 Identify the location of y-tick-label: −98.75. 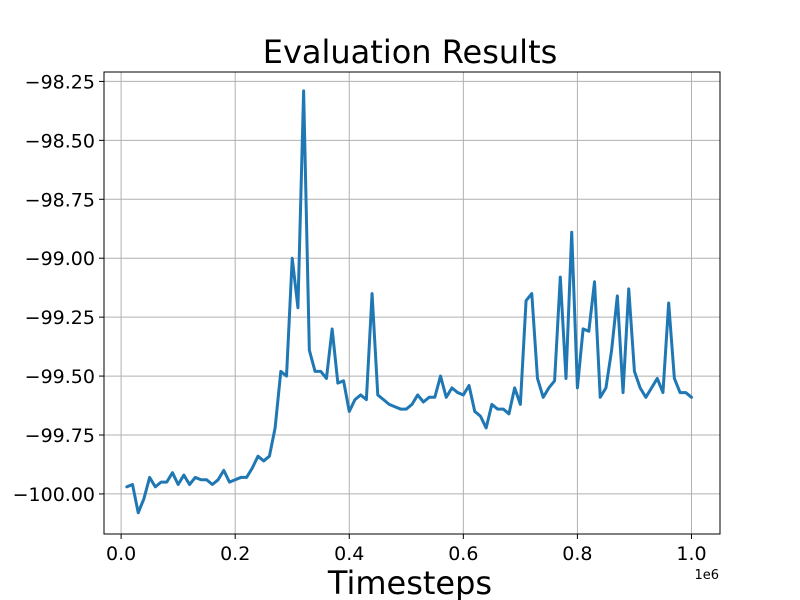
(60, 200).